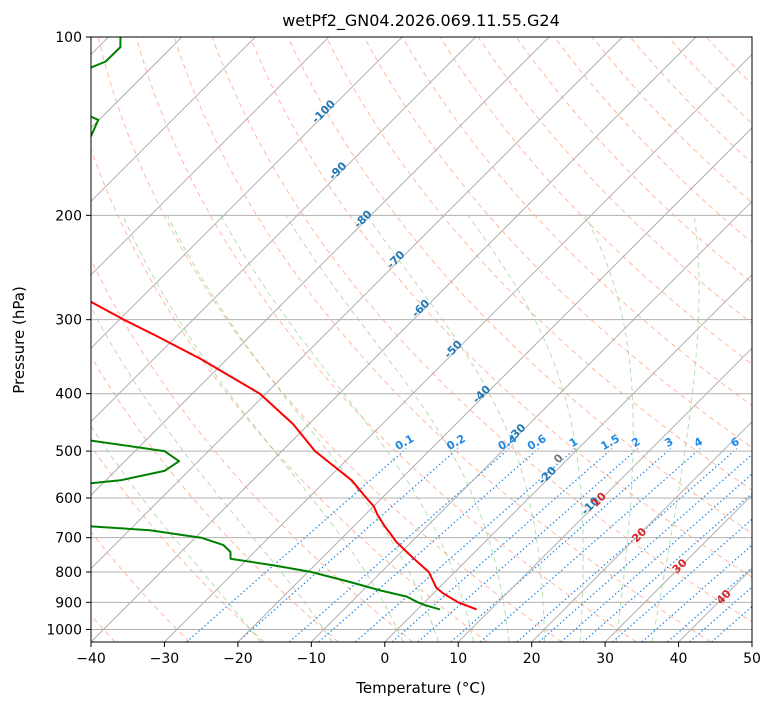  I want to click on y-axis-label: Pressure (hPa), so click(19, 340).